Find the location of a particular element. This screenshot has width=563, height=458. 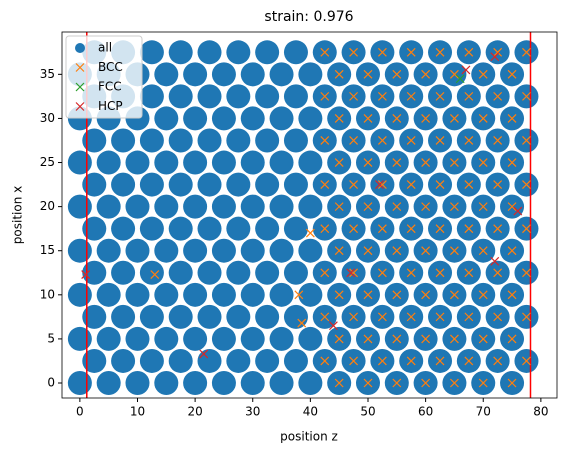

x-tick-label: 20 is located at coordinates (194, 412).